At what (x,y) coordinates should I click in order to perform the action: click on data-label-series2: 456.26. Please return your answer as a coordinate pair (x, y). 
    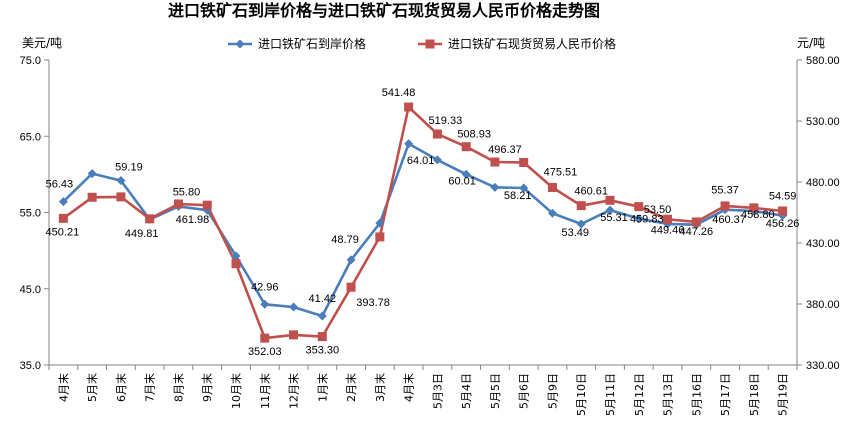
    Looking at the image, I should click on (783, 224).